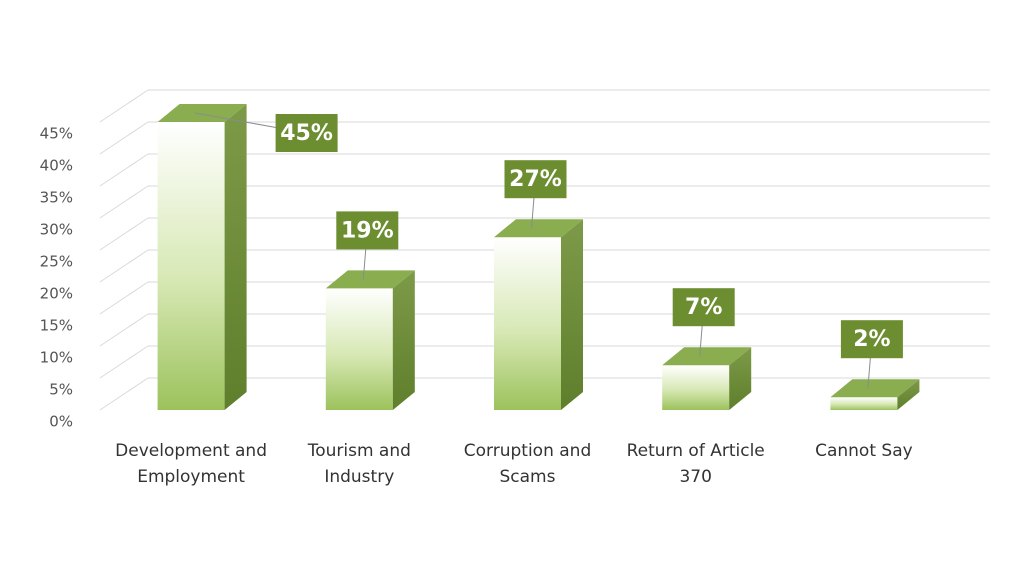 The height and width of the screenshot is (576, 1024). Describe the element at coordinates (56, 262) in the screenshot. I see `y-tick-label: 25%` at that location.